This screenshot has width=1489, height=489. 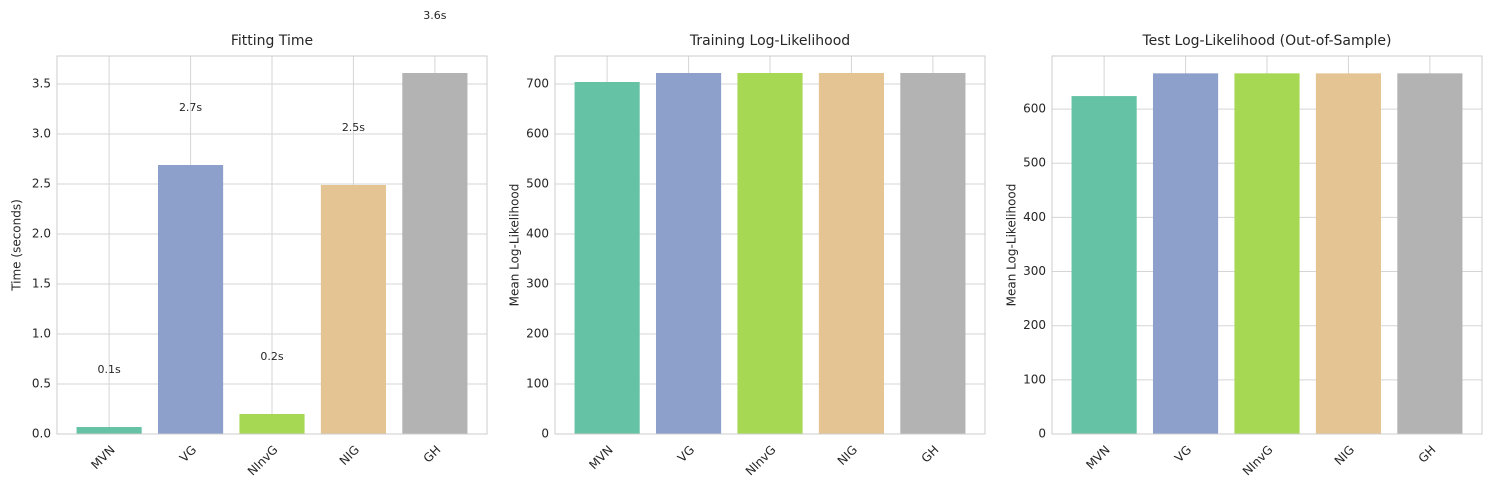 I want to click on y-tick-label: 2.0, so click(x=41, y=234).